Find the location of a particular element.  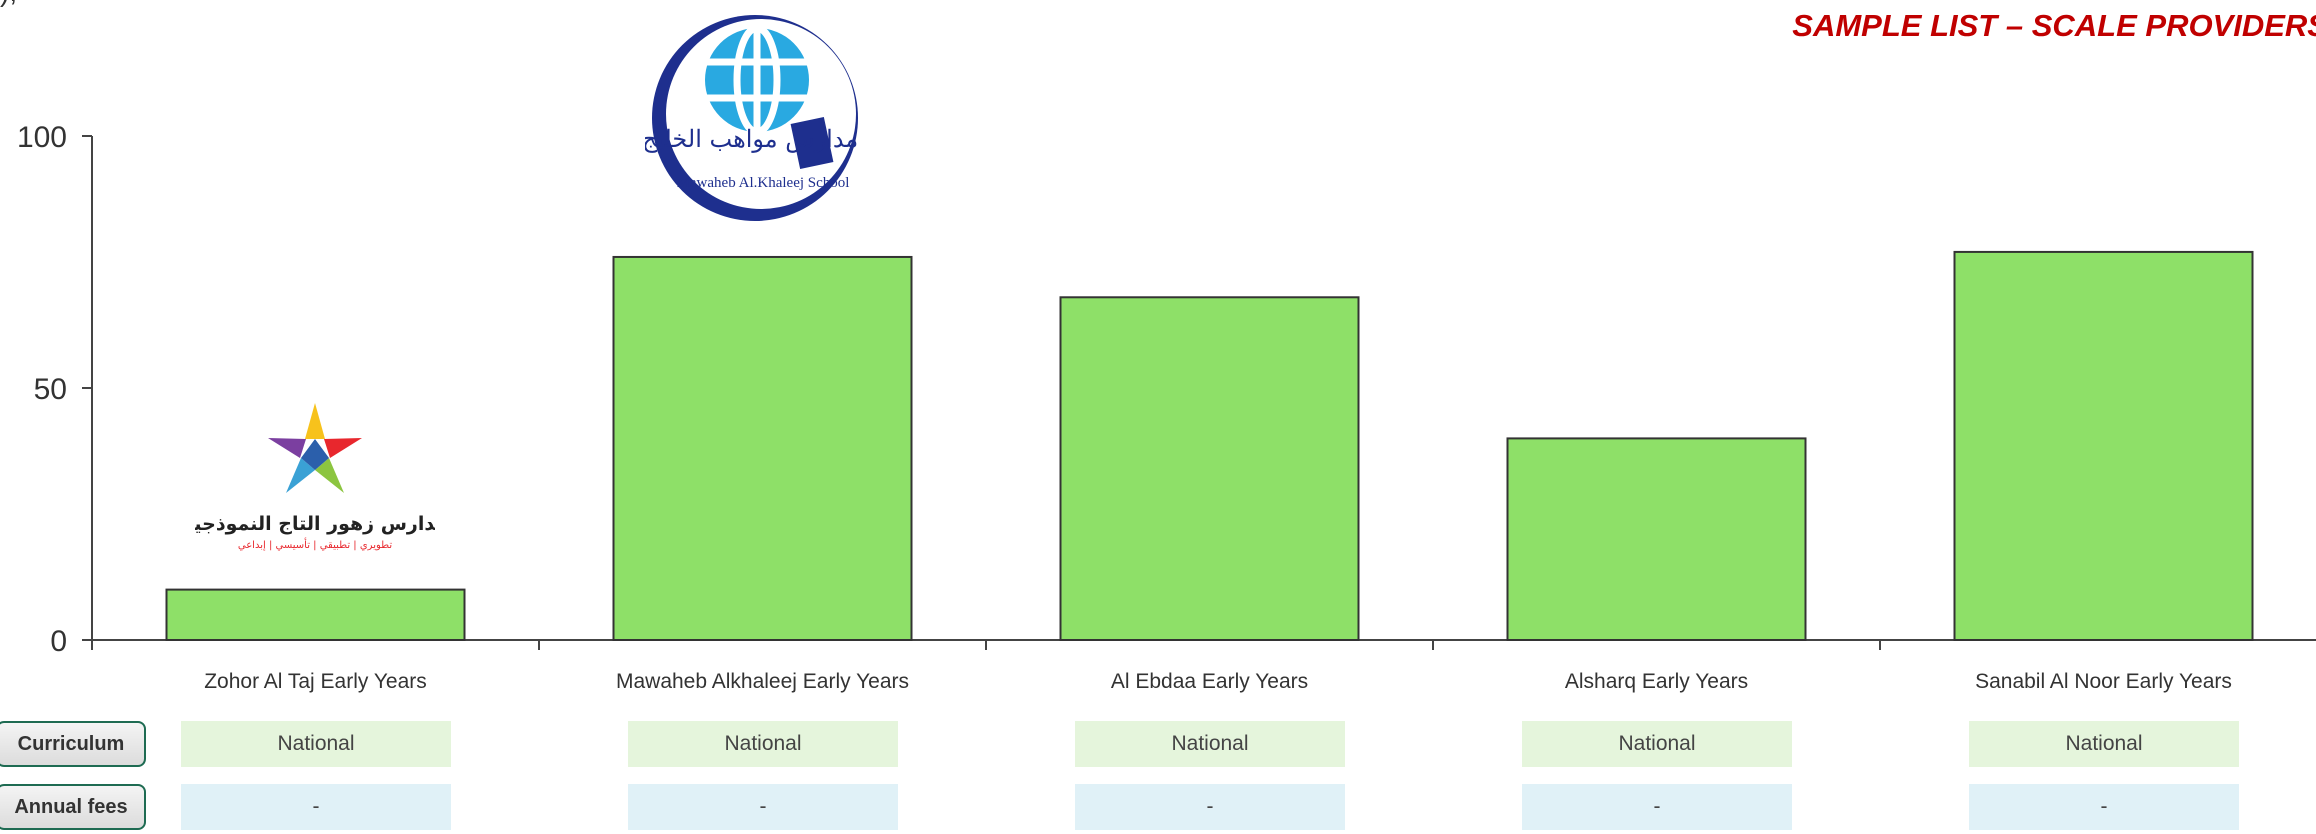

x-tick-label: Al Ebdaa Early Years is located at coordinates (1209, 681).